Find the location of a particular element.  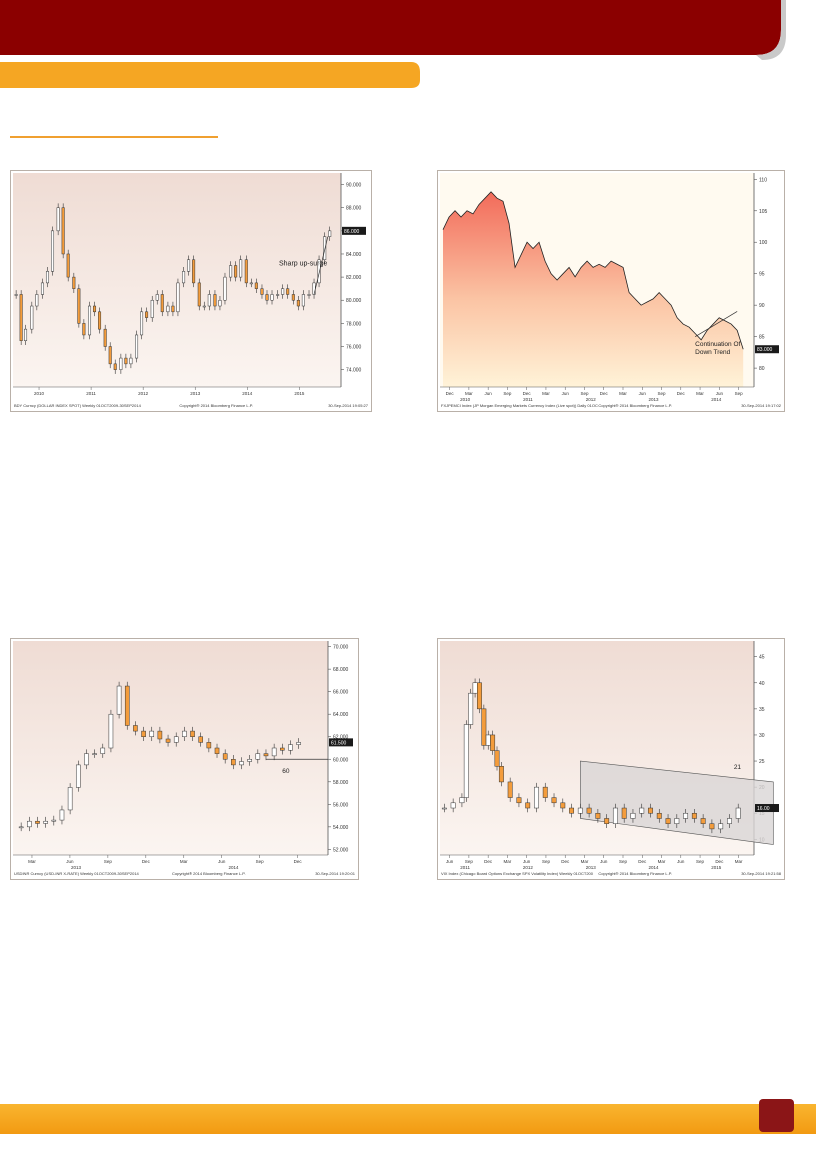

y-tick-label: 64.000 is located at coordinates (341, 715).